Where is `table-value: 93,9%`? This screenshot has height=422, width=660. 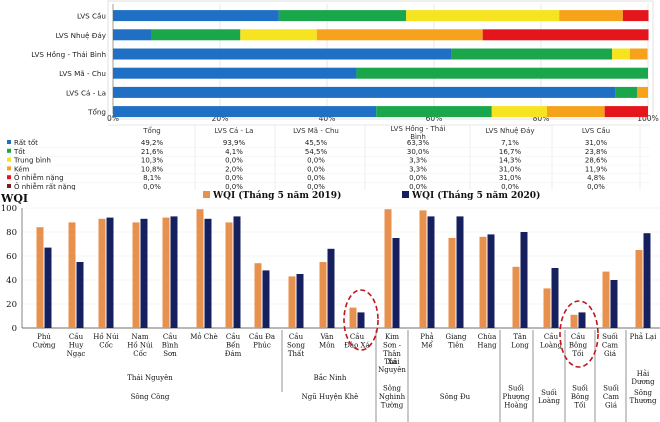
table-value: 93,9% is located at coordinates (234, 143).